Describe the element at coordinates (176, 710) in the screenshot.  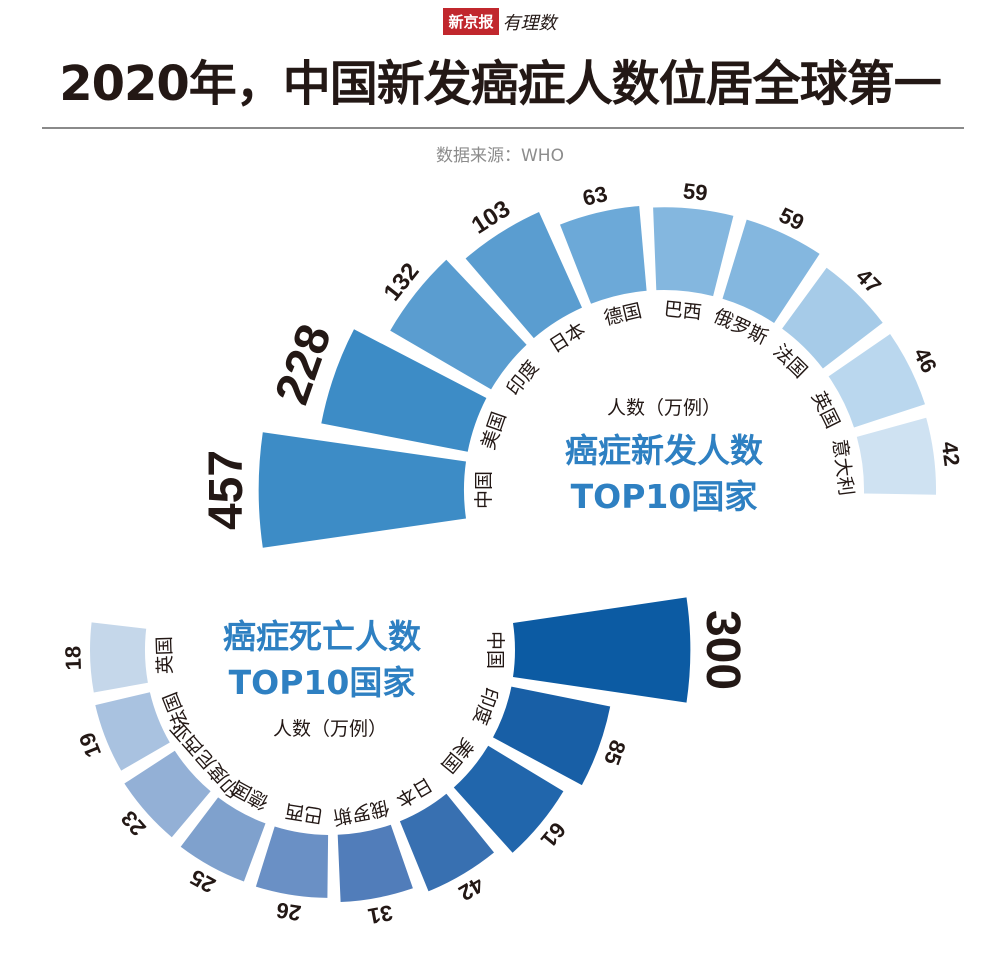
I see `category-label: 法国` at that location.